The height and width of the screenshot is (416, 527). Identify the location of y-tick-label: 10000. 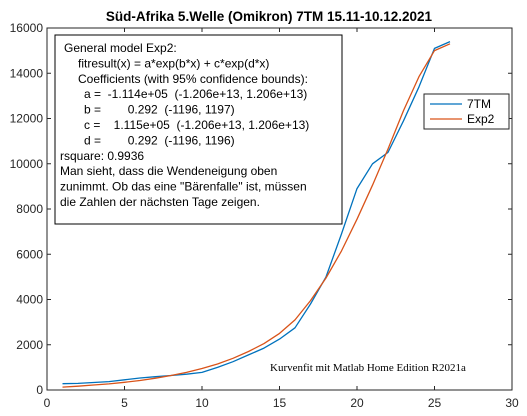
(27, 164).